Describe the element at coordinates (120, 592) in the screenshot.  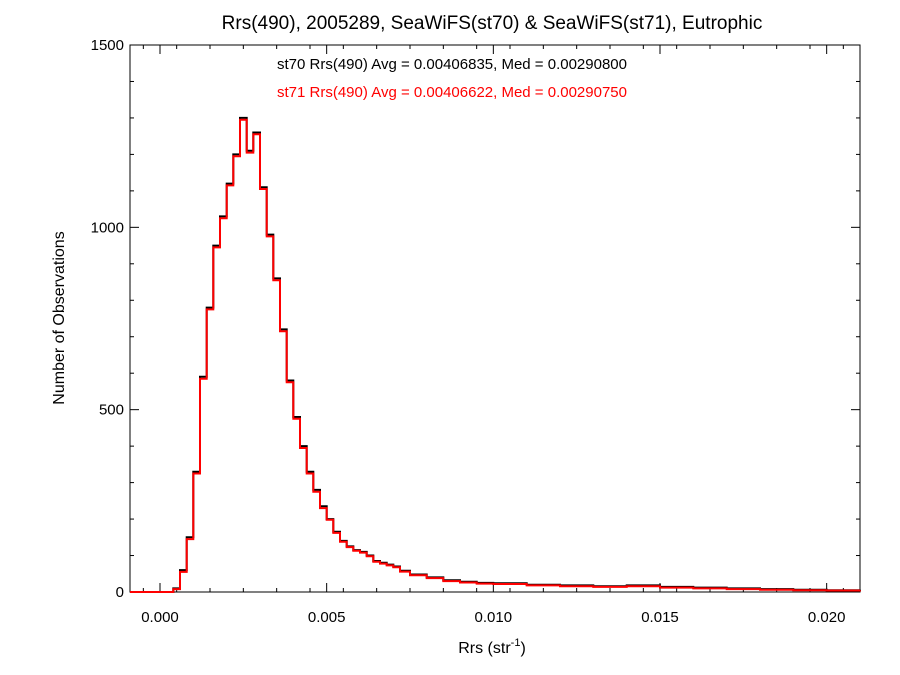
I see `y-tick-label: 0` at that location.